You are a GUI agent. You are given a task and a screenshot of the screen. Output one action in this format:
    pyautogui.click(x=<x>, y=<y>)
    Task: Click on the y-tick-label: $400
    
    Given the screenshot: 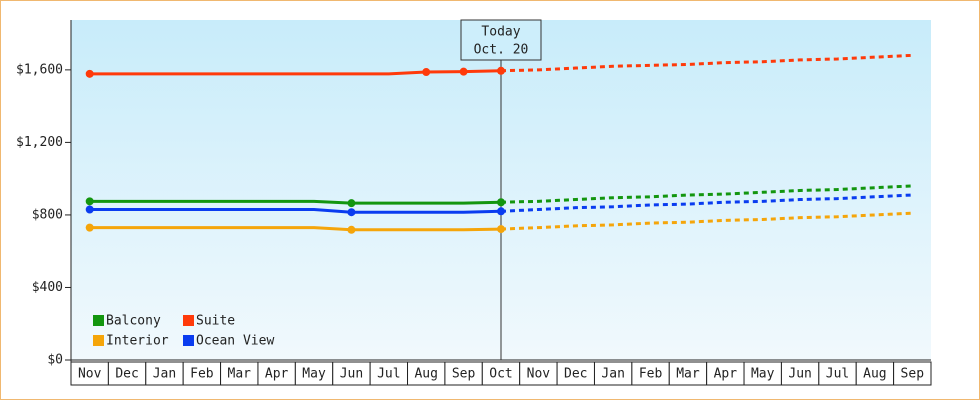 What is the action you would take?
    pyautogui.click(x=47, y=287)
    